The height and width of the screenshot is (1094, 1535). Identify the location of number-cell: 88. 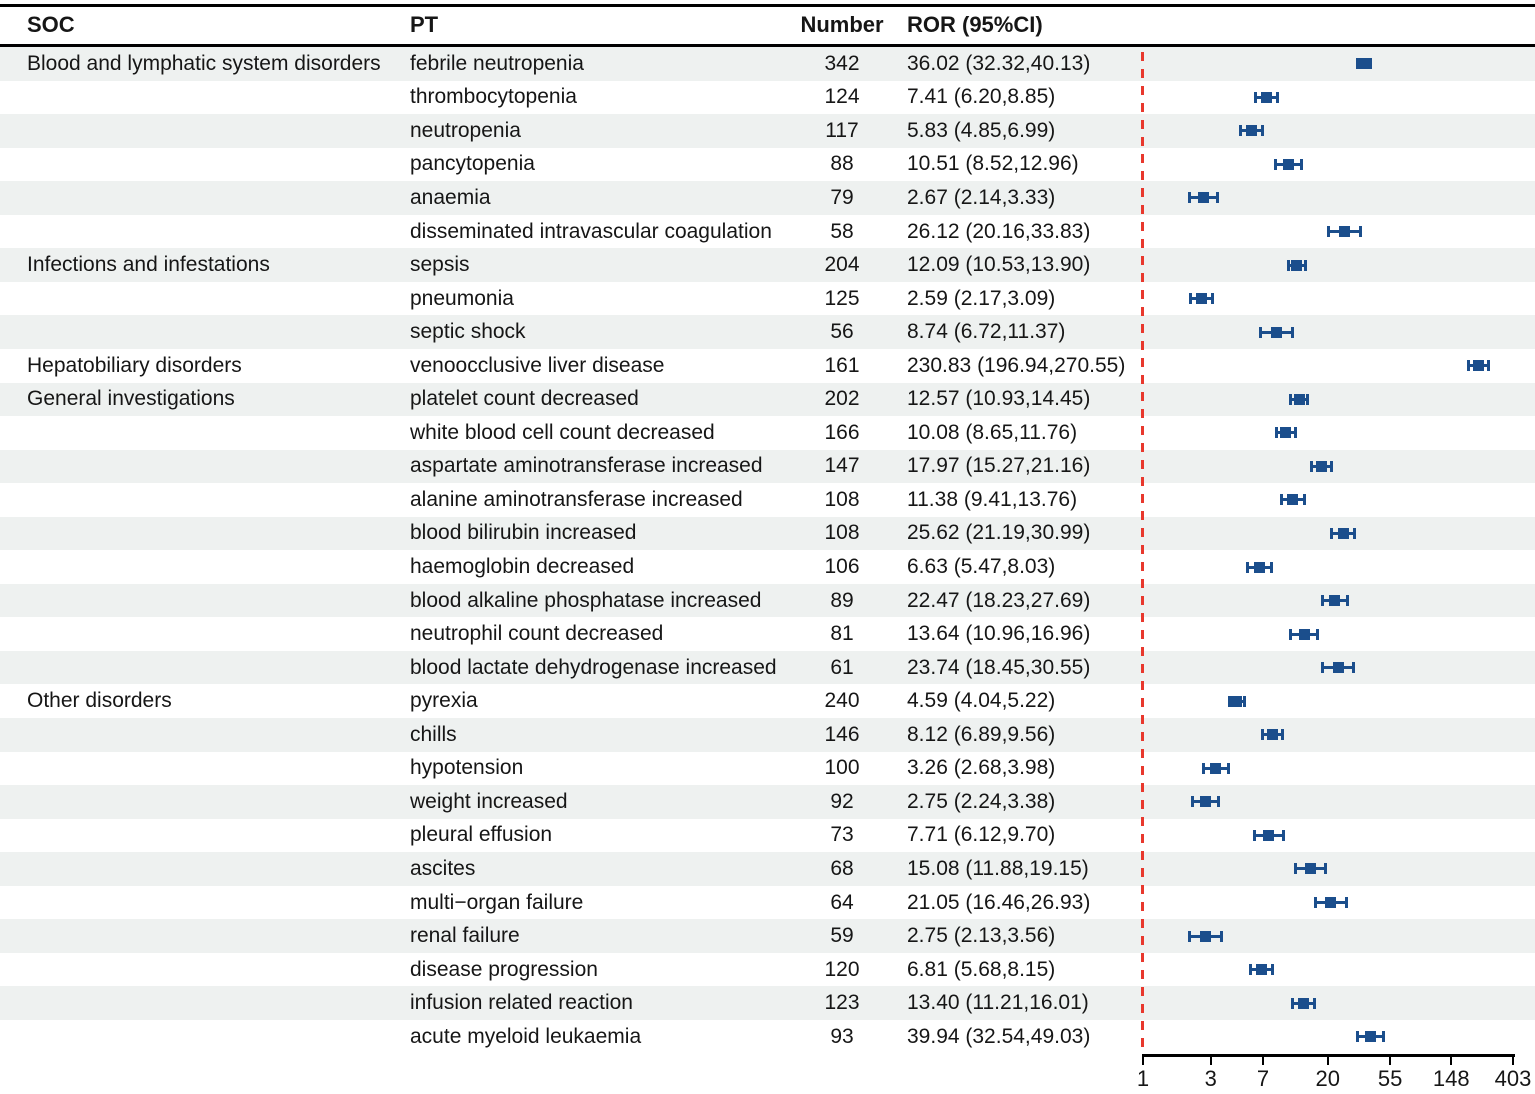
(842, 164).